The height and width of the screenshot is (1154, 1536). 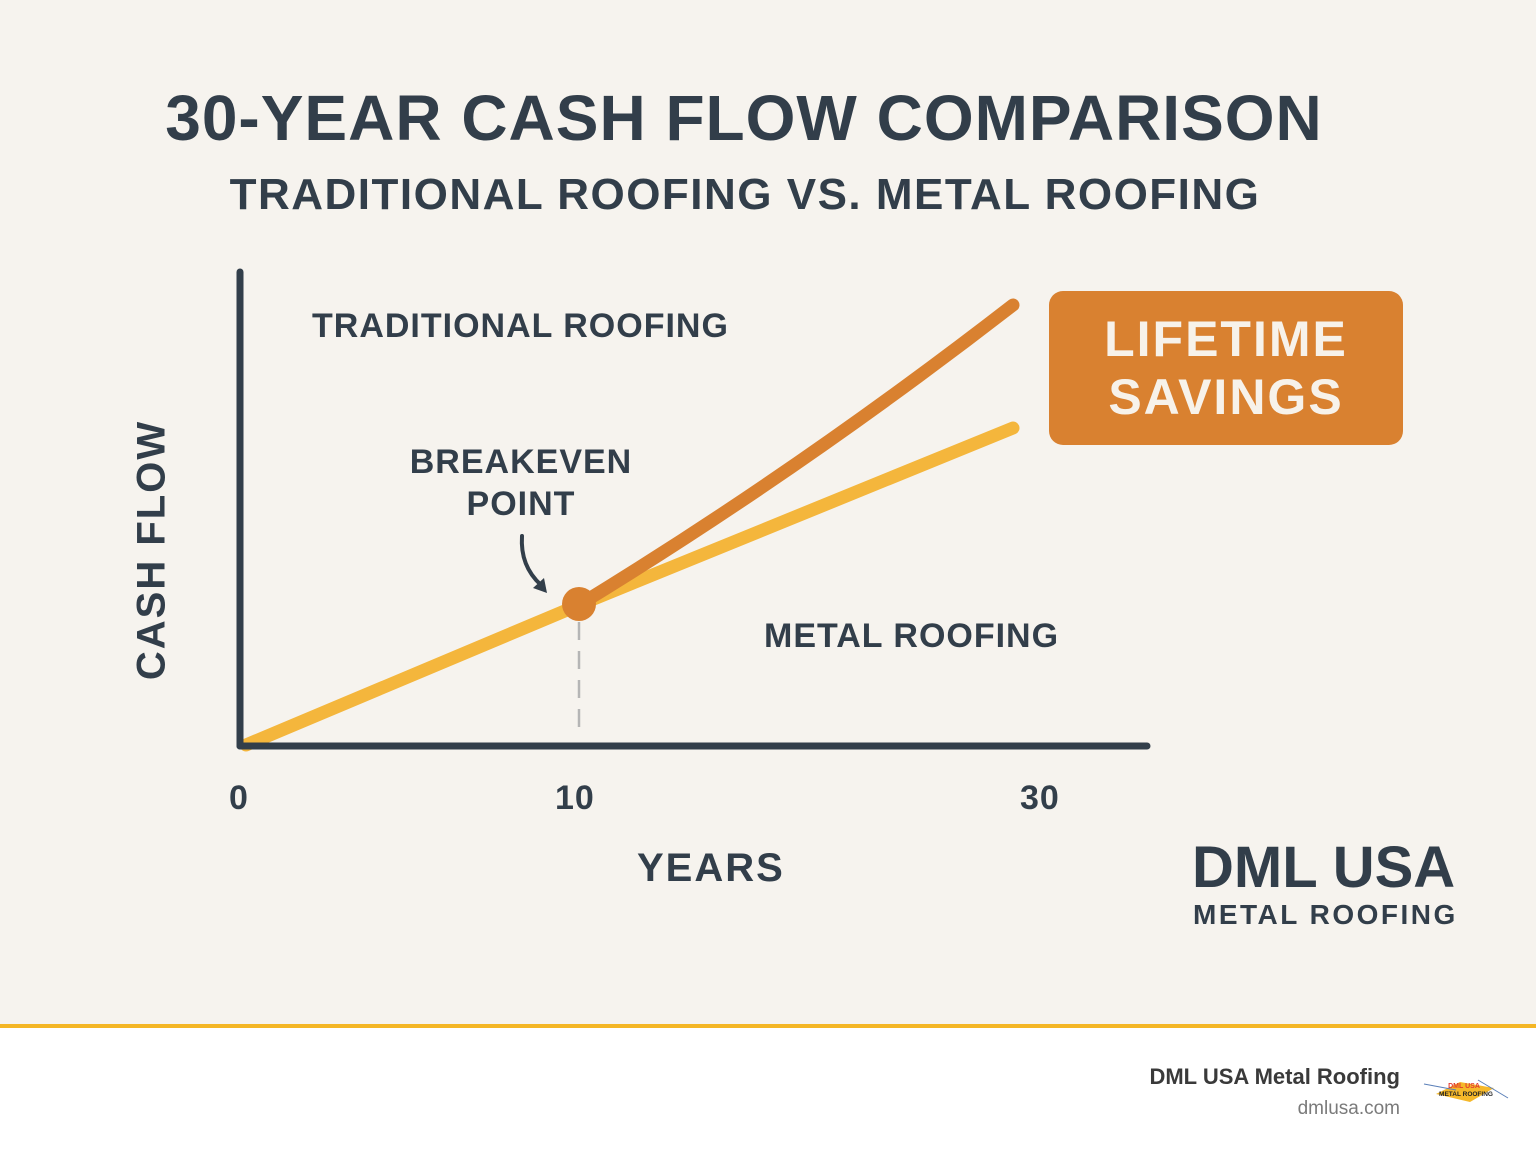 What do you see at coordinates (1325, 914) in the screenshot?
I see `brand-tagline: METAL ROOFING` at bounding box center [1325, 914].